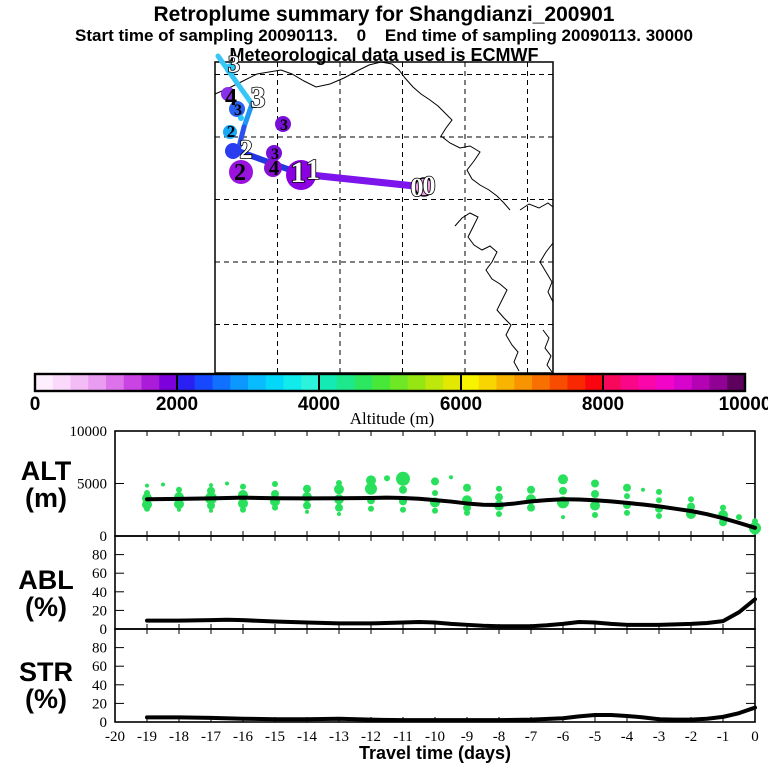 The image size is (768, 768). What do you see at coordinates (99, 704) in the screenshot?
I see `str-ytick-label: 20` at bounding box center [99, 704].